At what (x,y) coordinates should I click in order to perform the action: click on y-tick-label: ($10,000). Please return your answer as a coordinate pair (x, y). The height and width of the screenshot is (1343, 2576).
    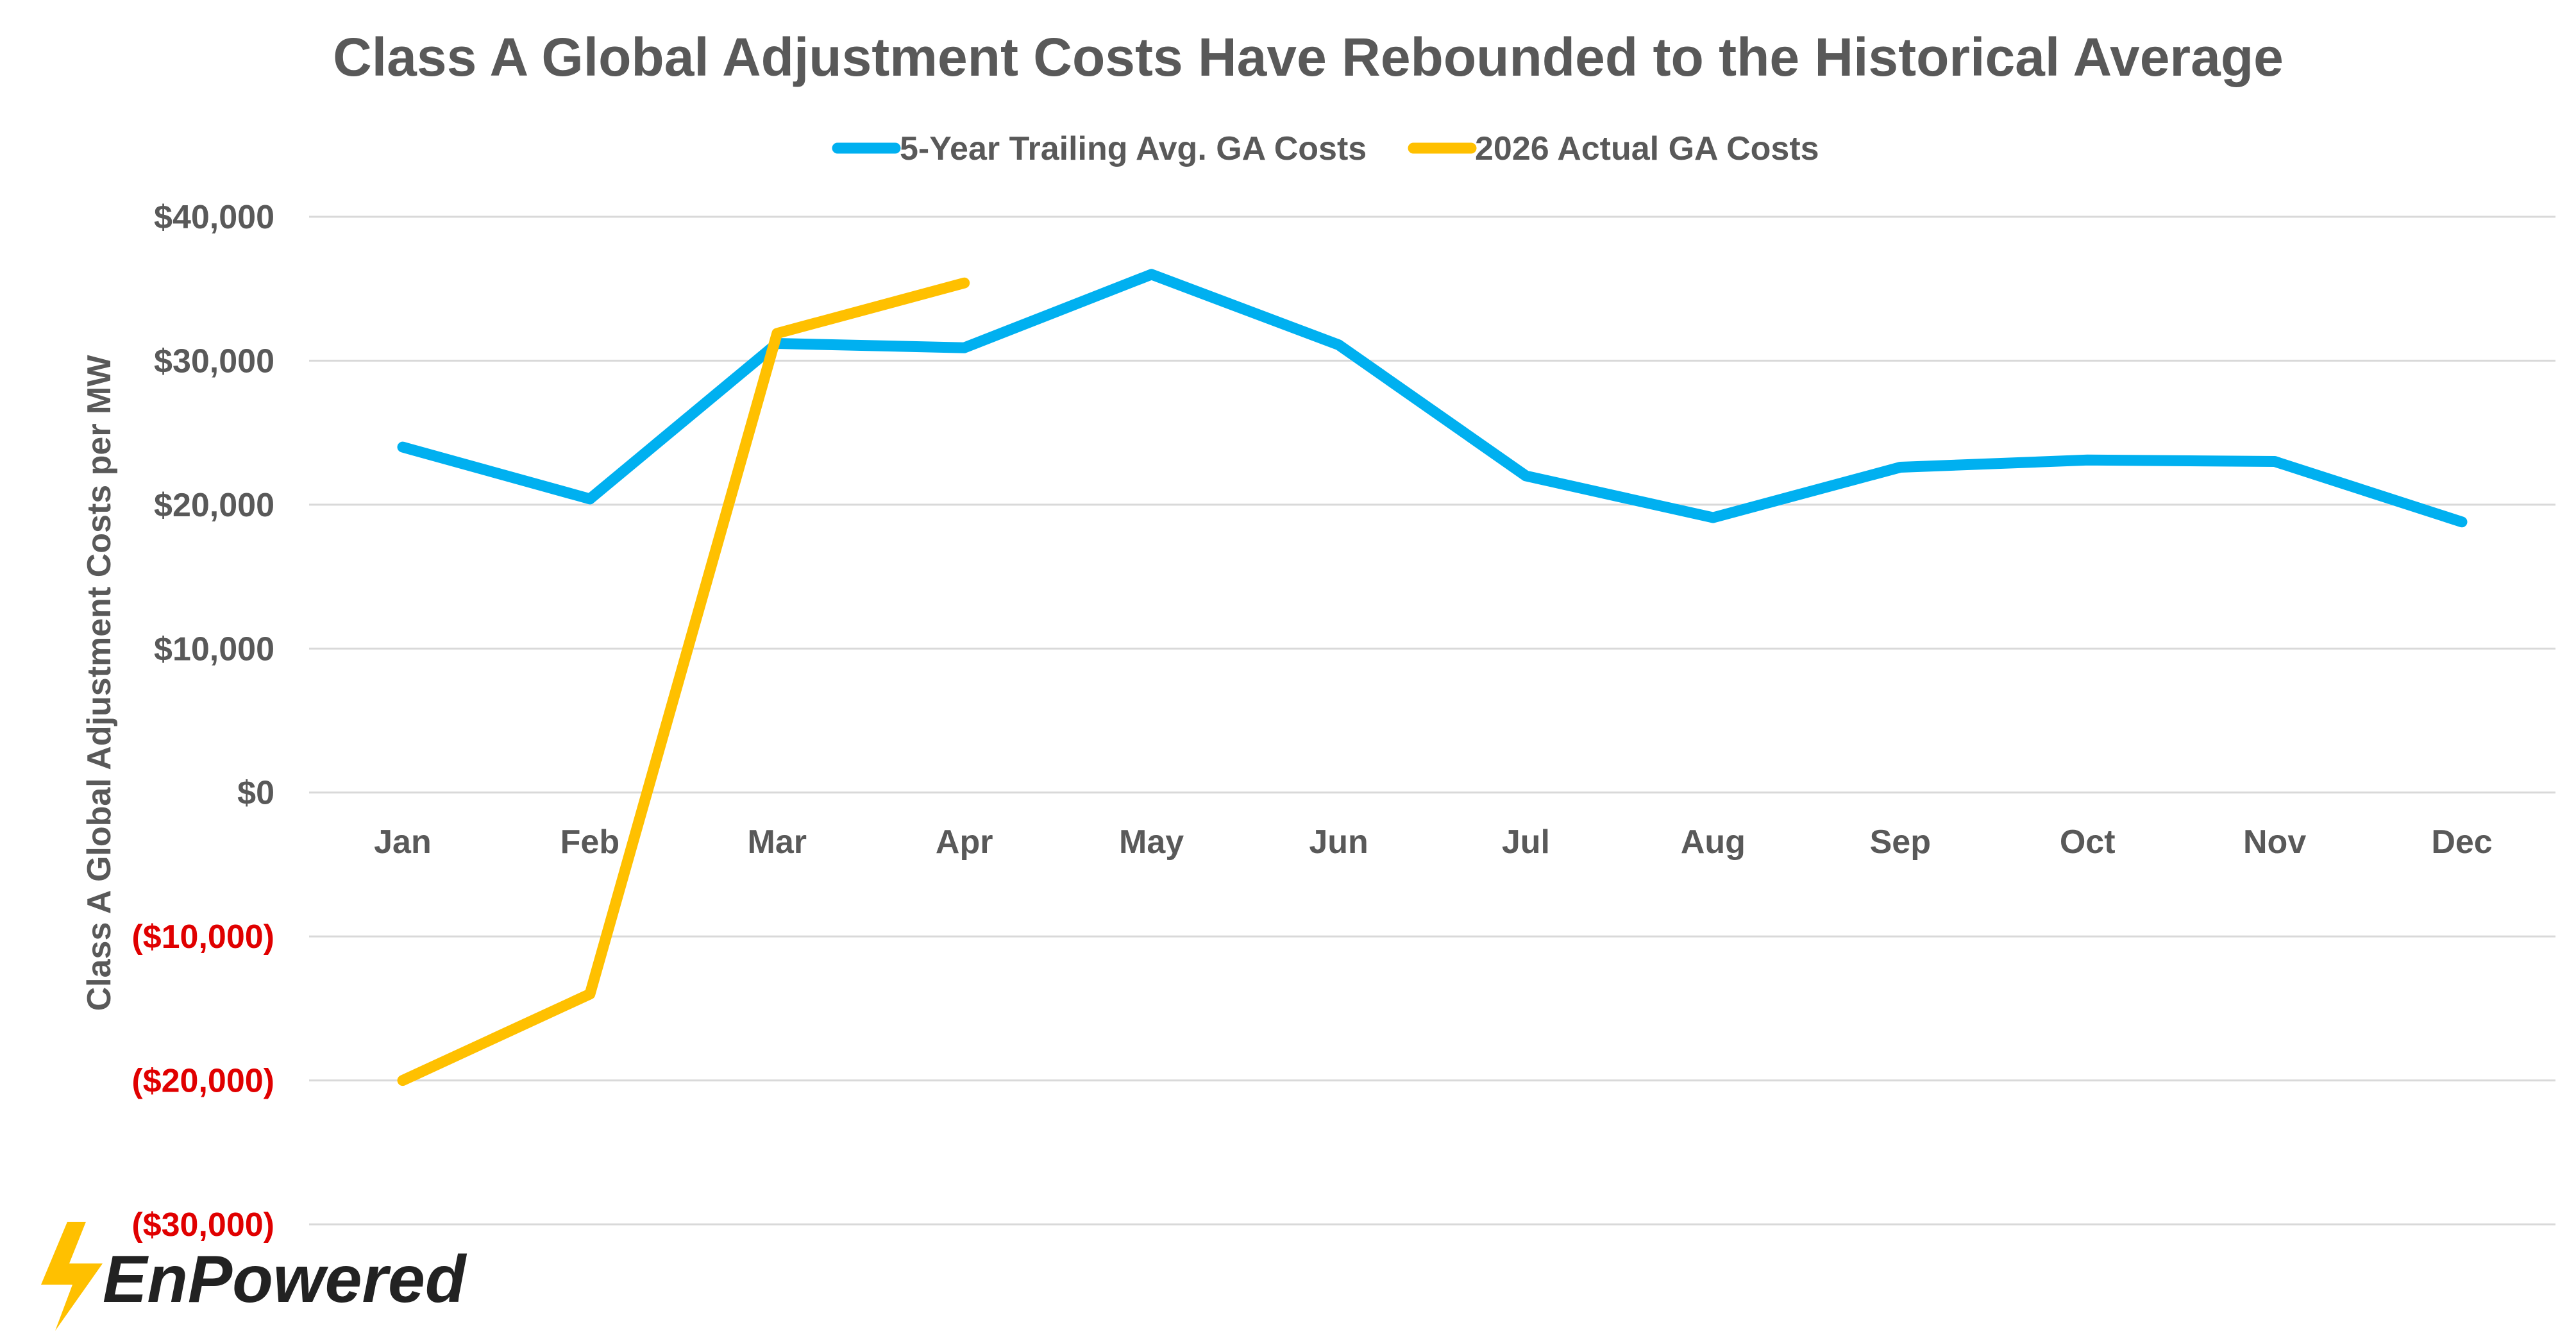
    Looking at the image, I should click on (202, 937).